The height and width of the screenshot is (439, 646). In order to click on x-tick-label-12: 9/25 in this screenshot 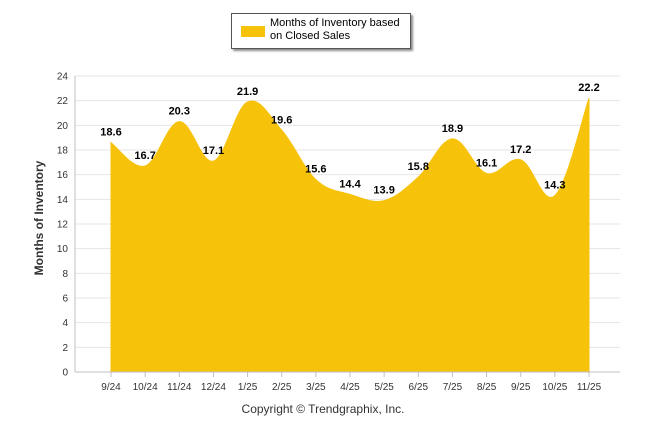, I will do `click(521, 387)`.